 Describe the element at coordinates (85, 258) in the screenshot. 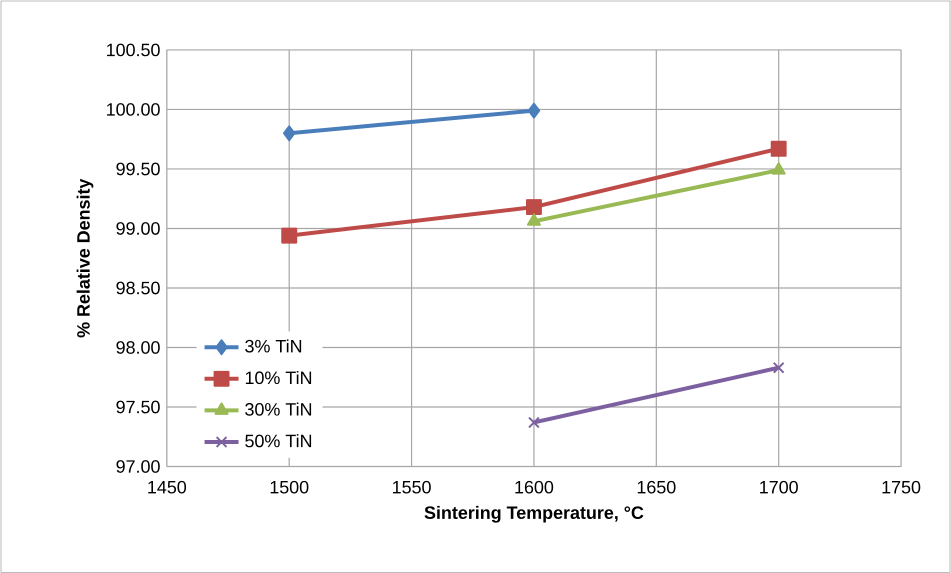

I see `y-axis-title: % Relative Density` at that location.